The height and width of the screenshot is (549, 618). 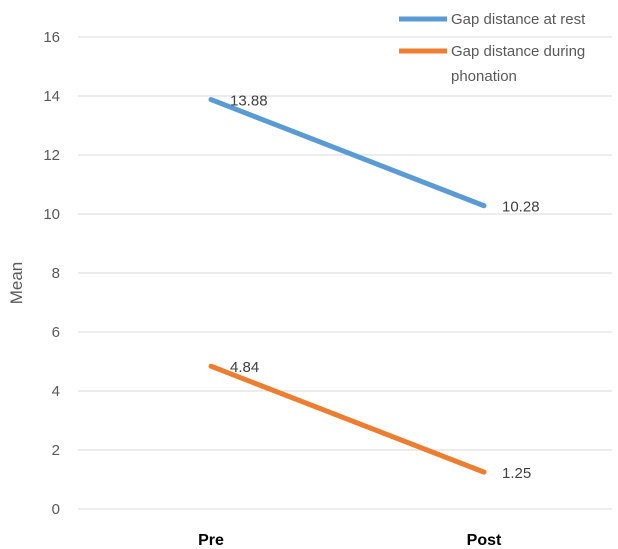 What do you see at coordinates (51, 214) in the screenshot?
I see `y-tick-label: 10` at bounding box center [51, 214].